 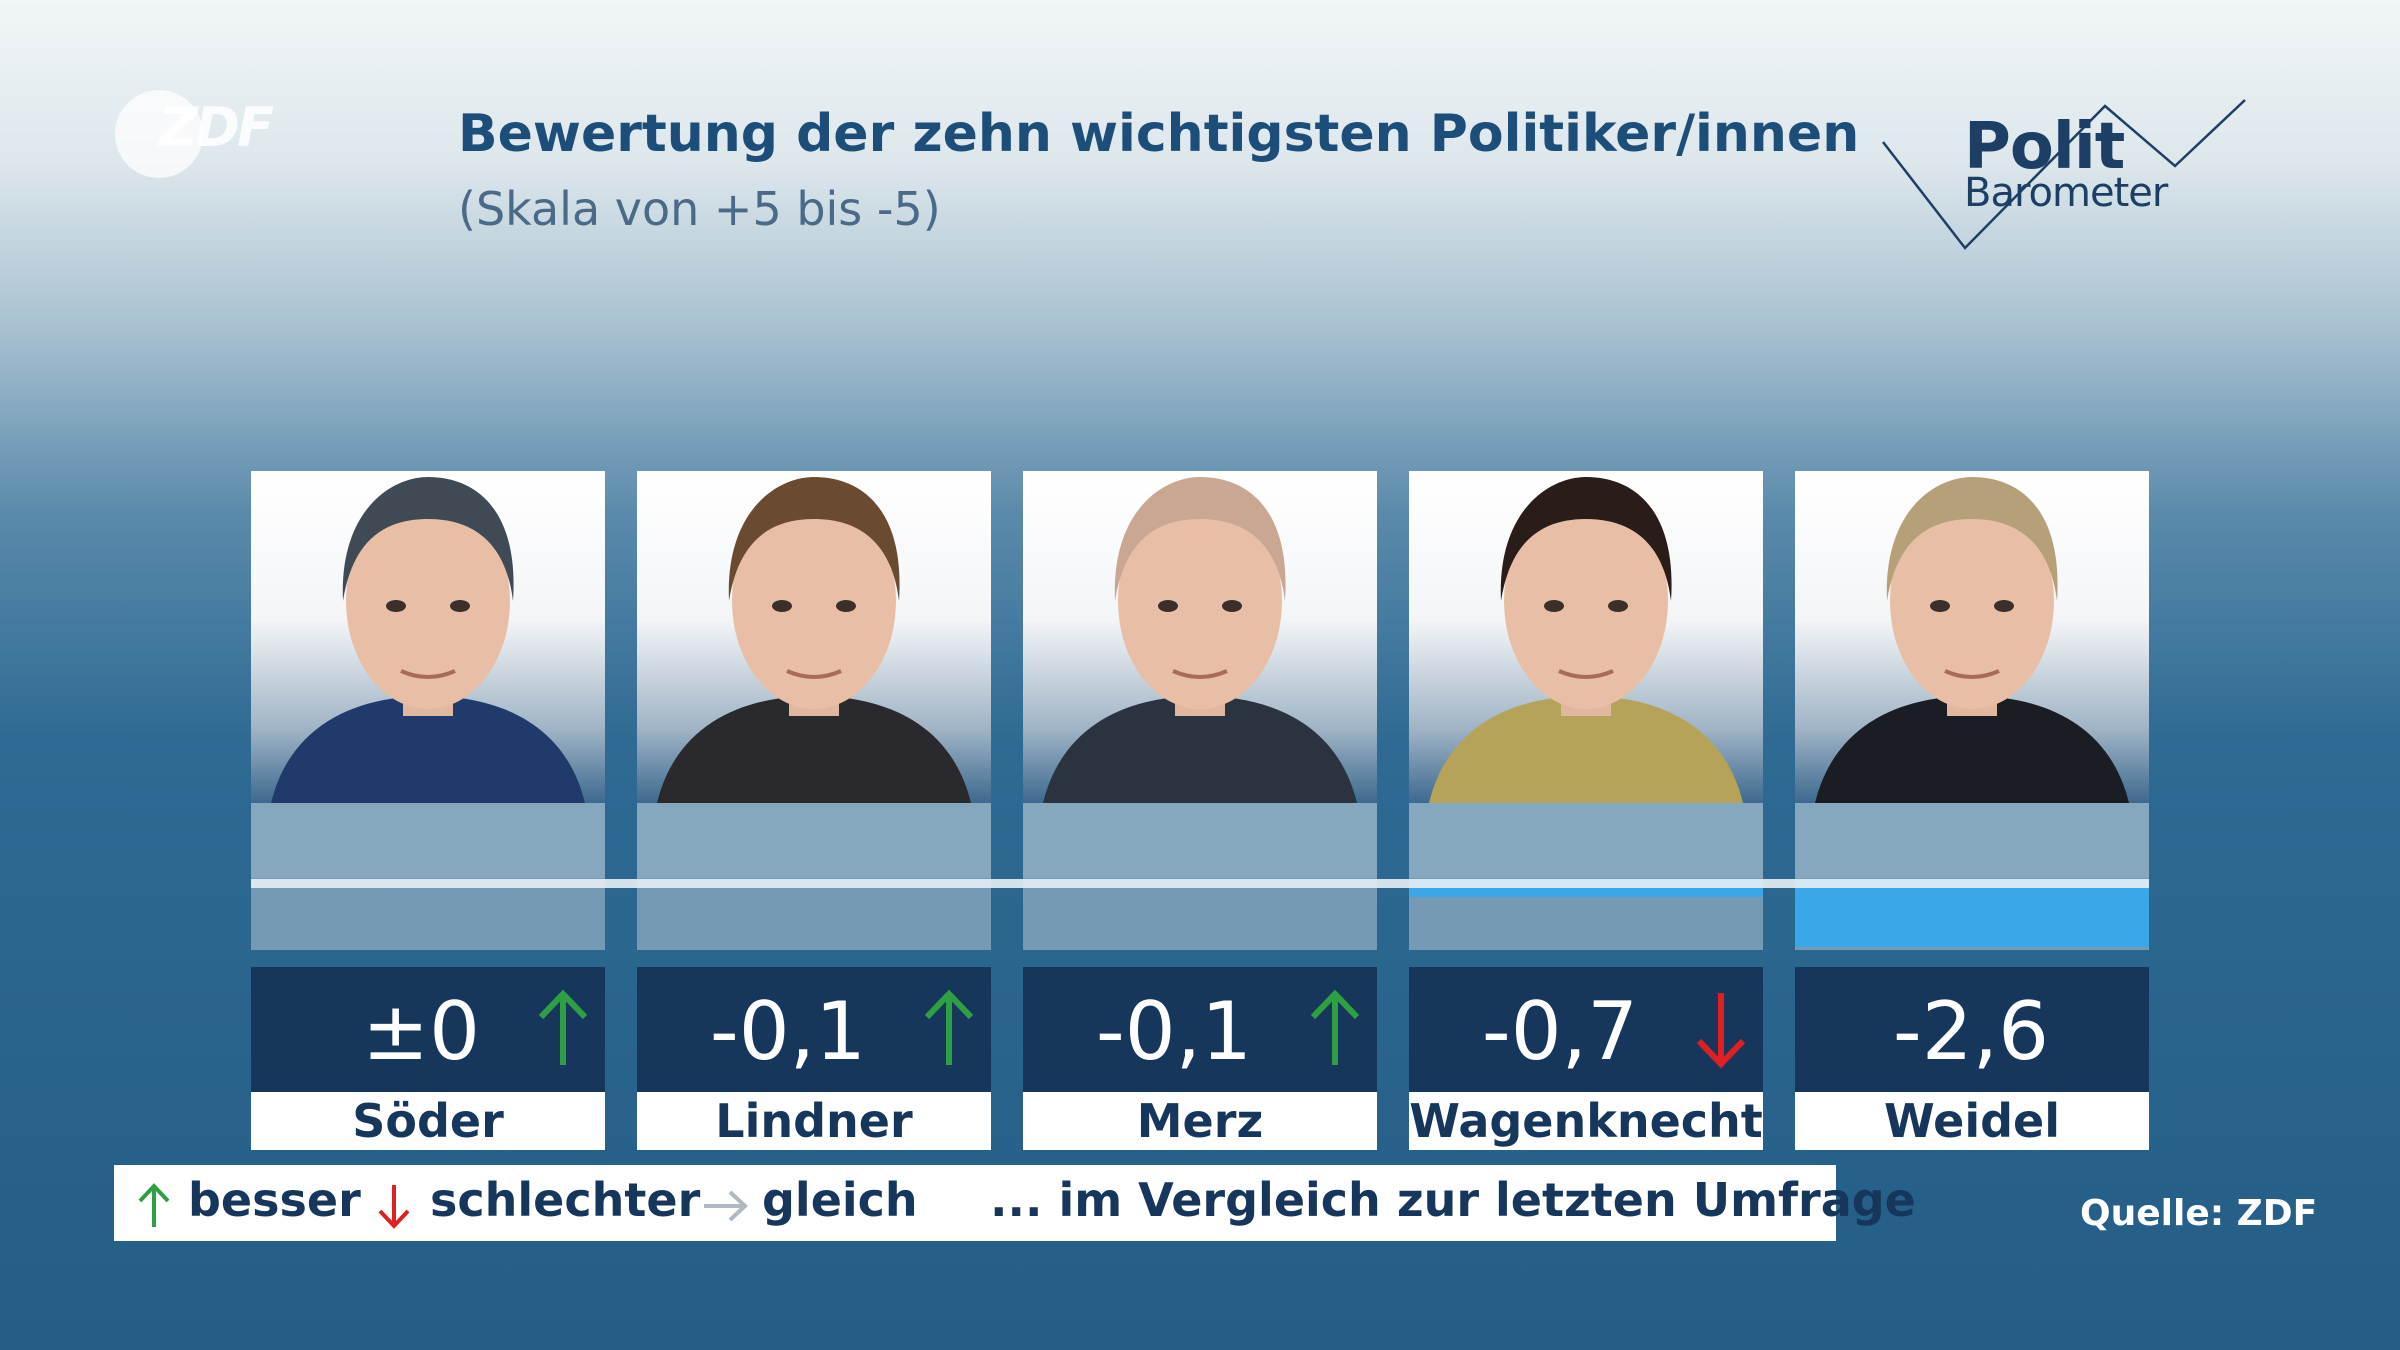 I want to click on chart-subtitle: (Skala von +5 bis -5), so click(x=699, y=209).